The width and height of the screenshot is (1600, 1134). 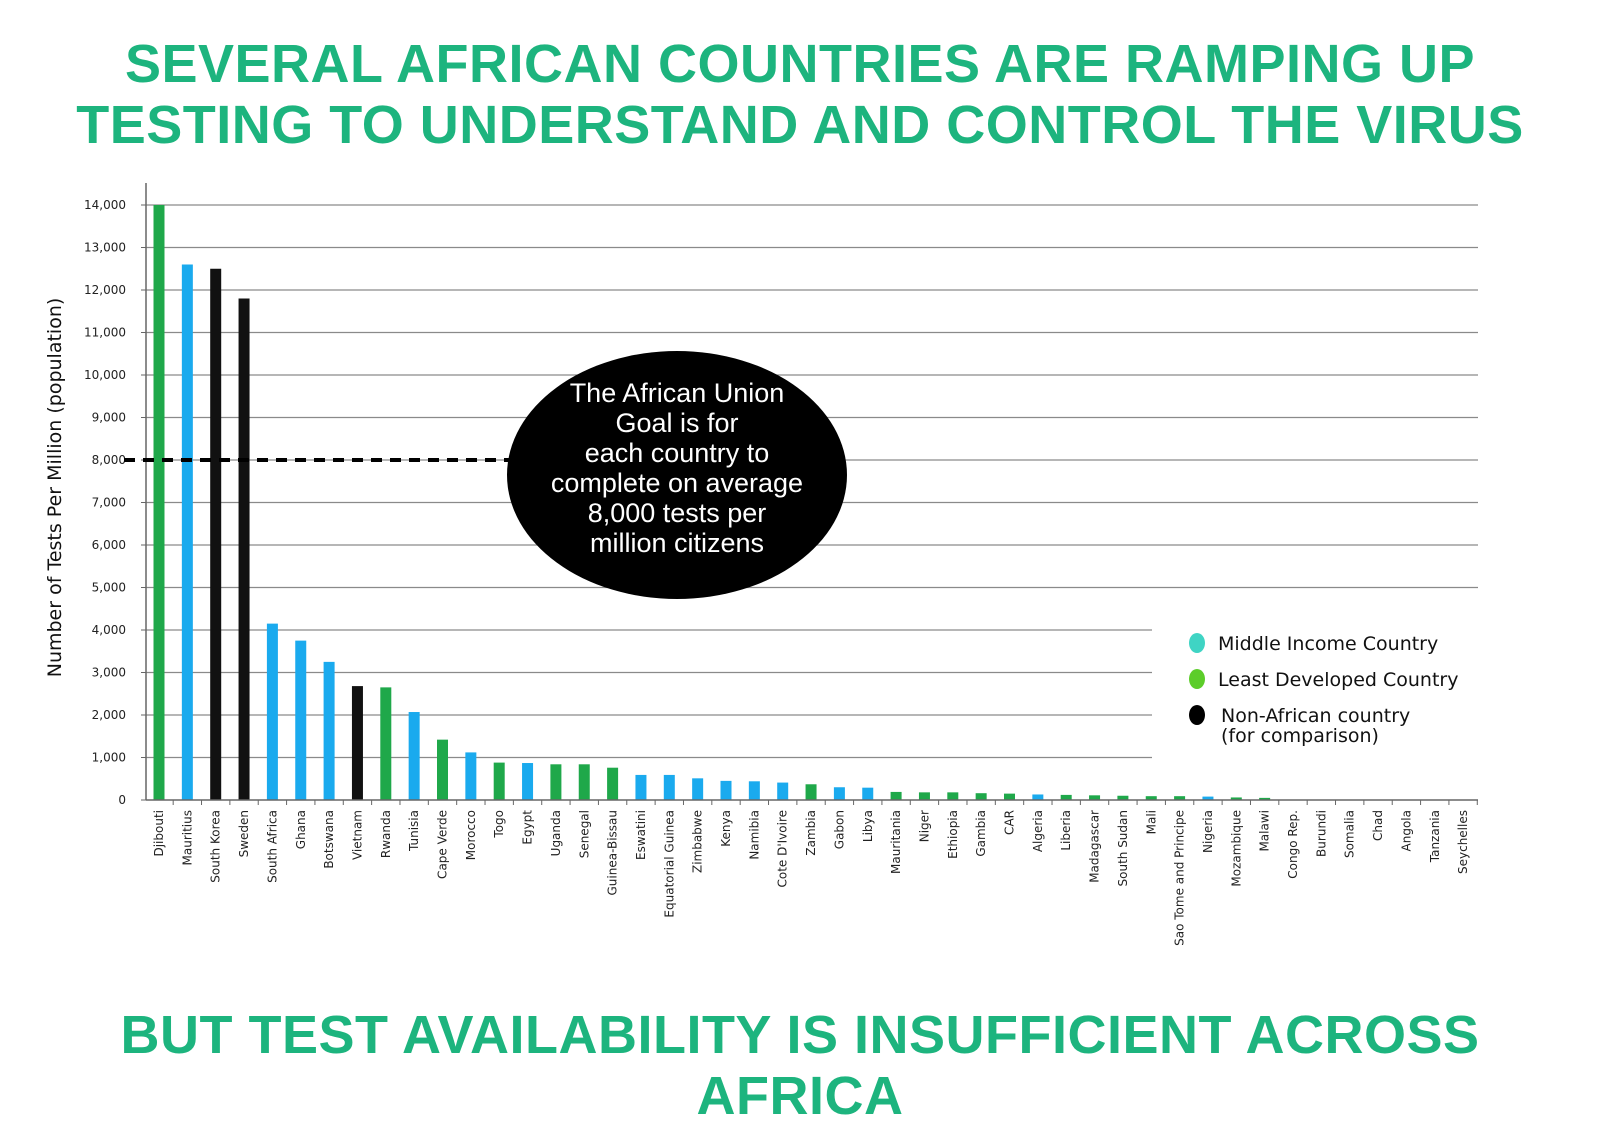 I want to click on title-line-1: SEVERAL AFRICAN COUNTRIES ARE RAMPING UP, so click(x=800, y=64).